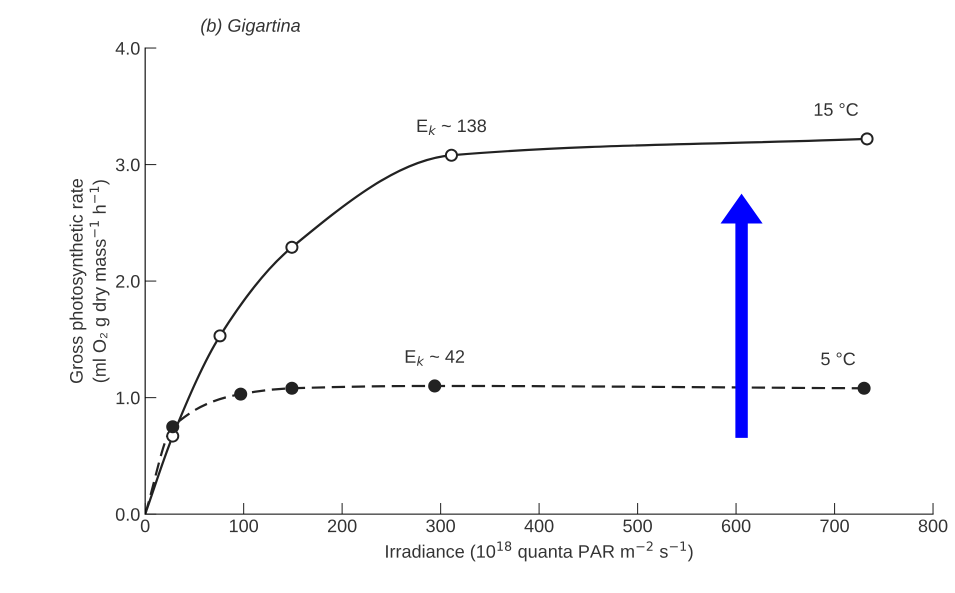 This screenshot has height=593, width=955. What do you see at coordinates (90, 281) in the screenshot?
I see `y-axis-title: Gross photosynthetic rate (ml O₂ g dry mass$^{−1}$ h$^{−1}$)` at bounding box center [90, 281].